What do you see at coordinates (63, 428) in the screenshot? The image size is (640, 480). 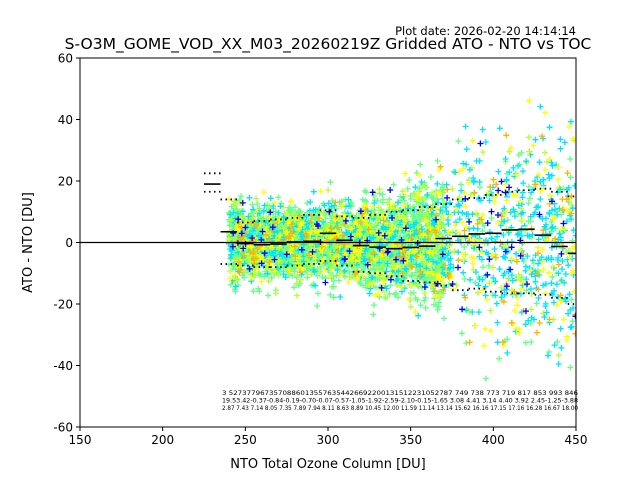 I see `y-tick-label: -60` at bounding box center [63, 428].